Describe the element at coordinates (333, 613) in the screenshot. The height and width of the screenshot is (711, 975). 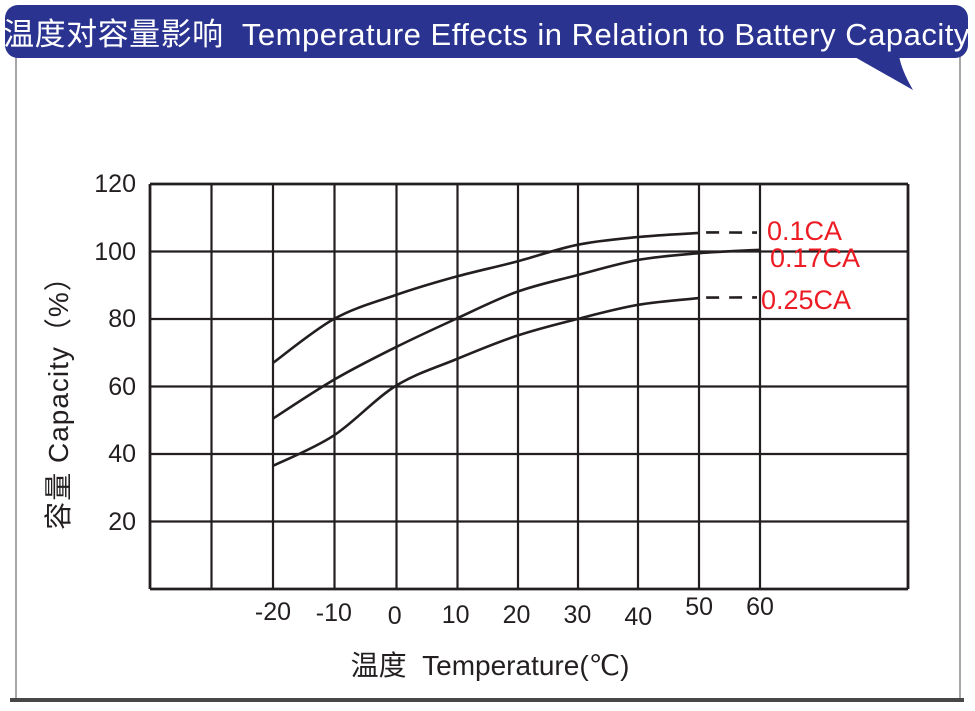
I see `x-tick-label: -10` at that location.